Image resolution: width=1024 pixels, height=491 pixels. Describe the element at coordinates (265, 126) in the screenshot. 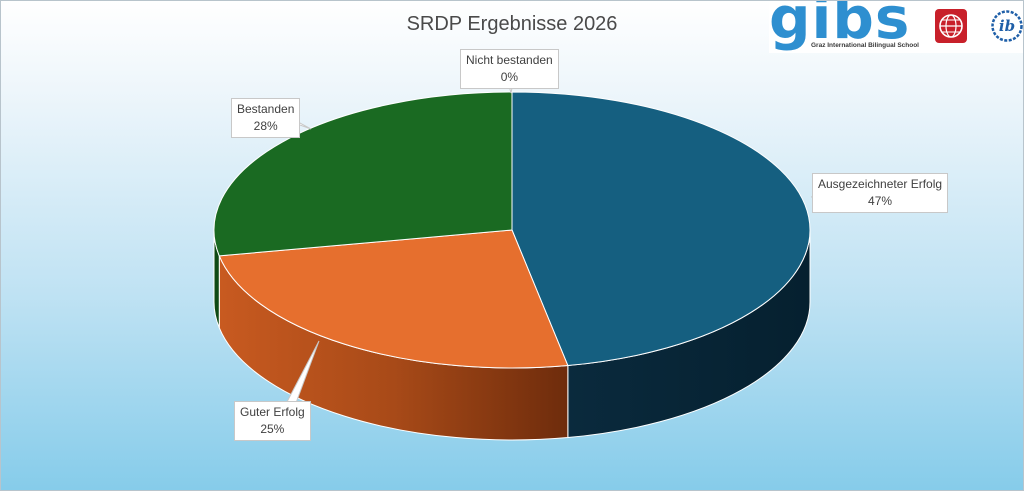

I see `data-label-value: 28%` at that location.